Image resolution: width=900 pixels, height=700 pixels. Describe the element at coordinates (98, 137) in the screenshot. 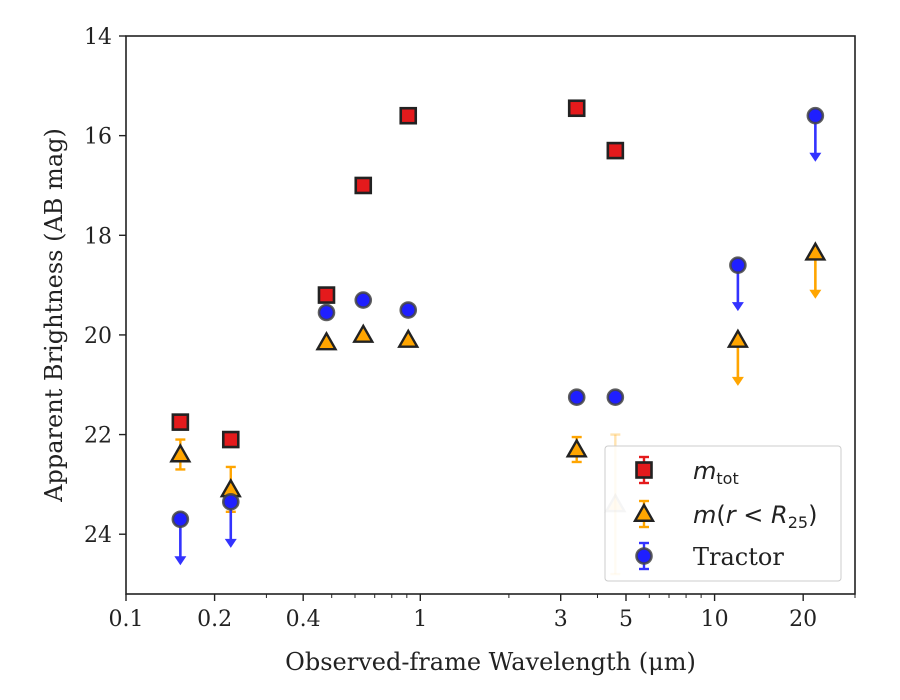

I see `y-tick-label: 16` at that location.